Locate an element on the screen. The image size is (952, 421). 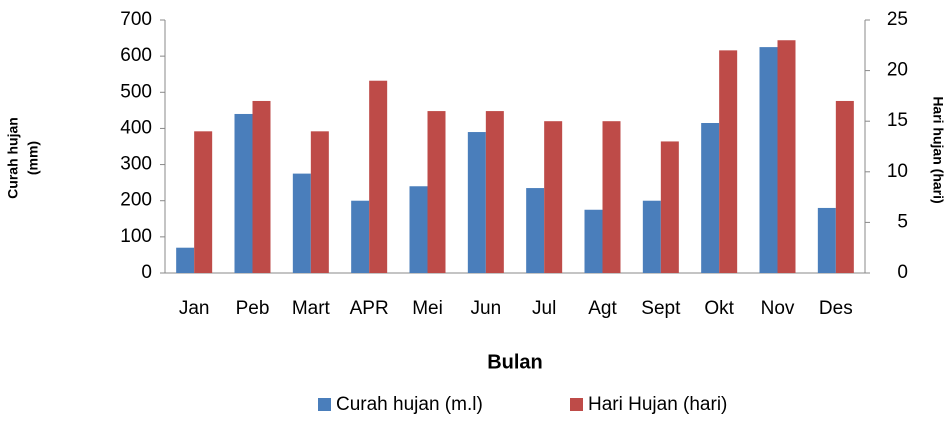
y2-tick-label: 15 is located at coordinates (897, 120).